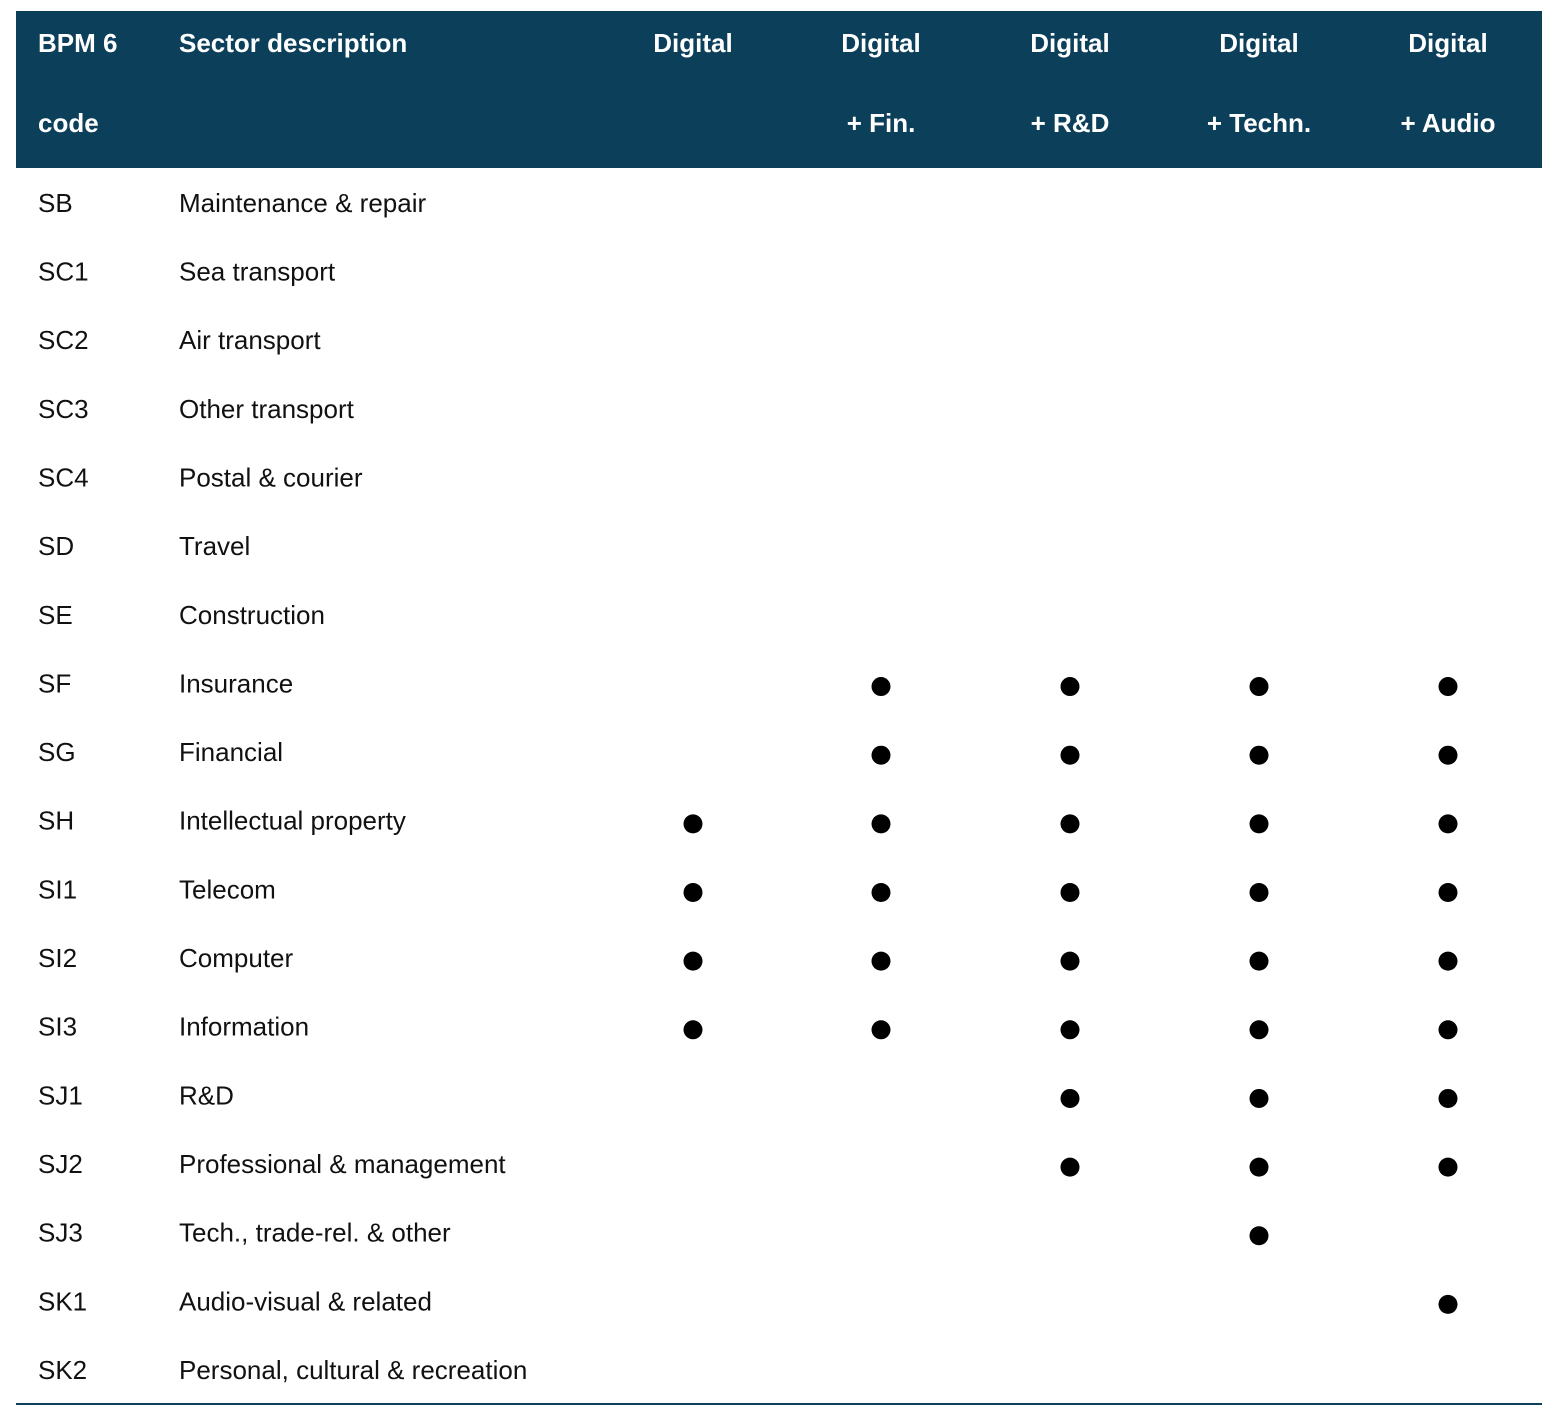 This screenshot has height=1412, width=1553. What do you see at coordinates (55, 615) in the screenshot?
I see `code-cell: SE` at bounding box center [55, 615].